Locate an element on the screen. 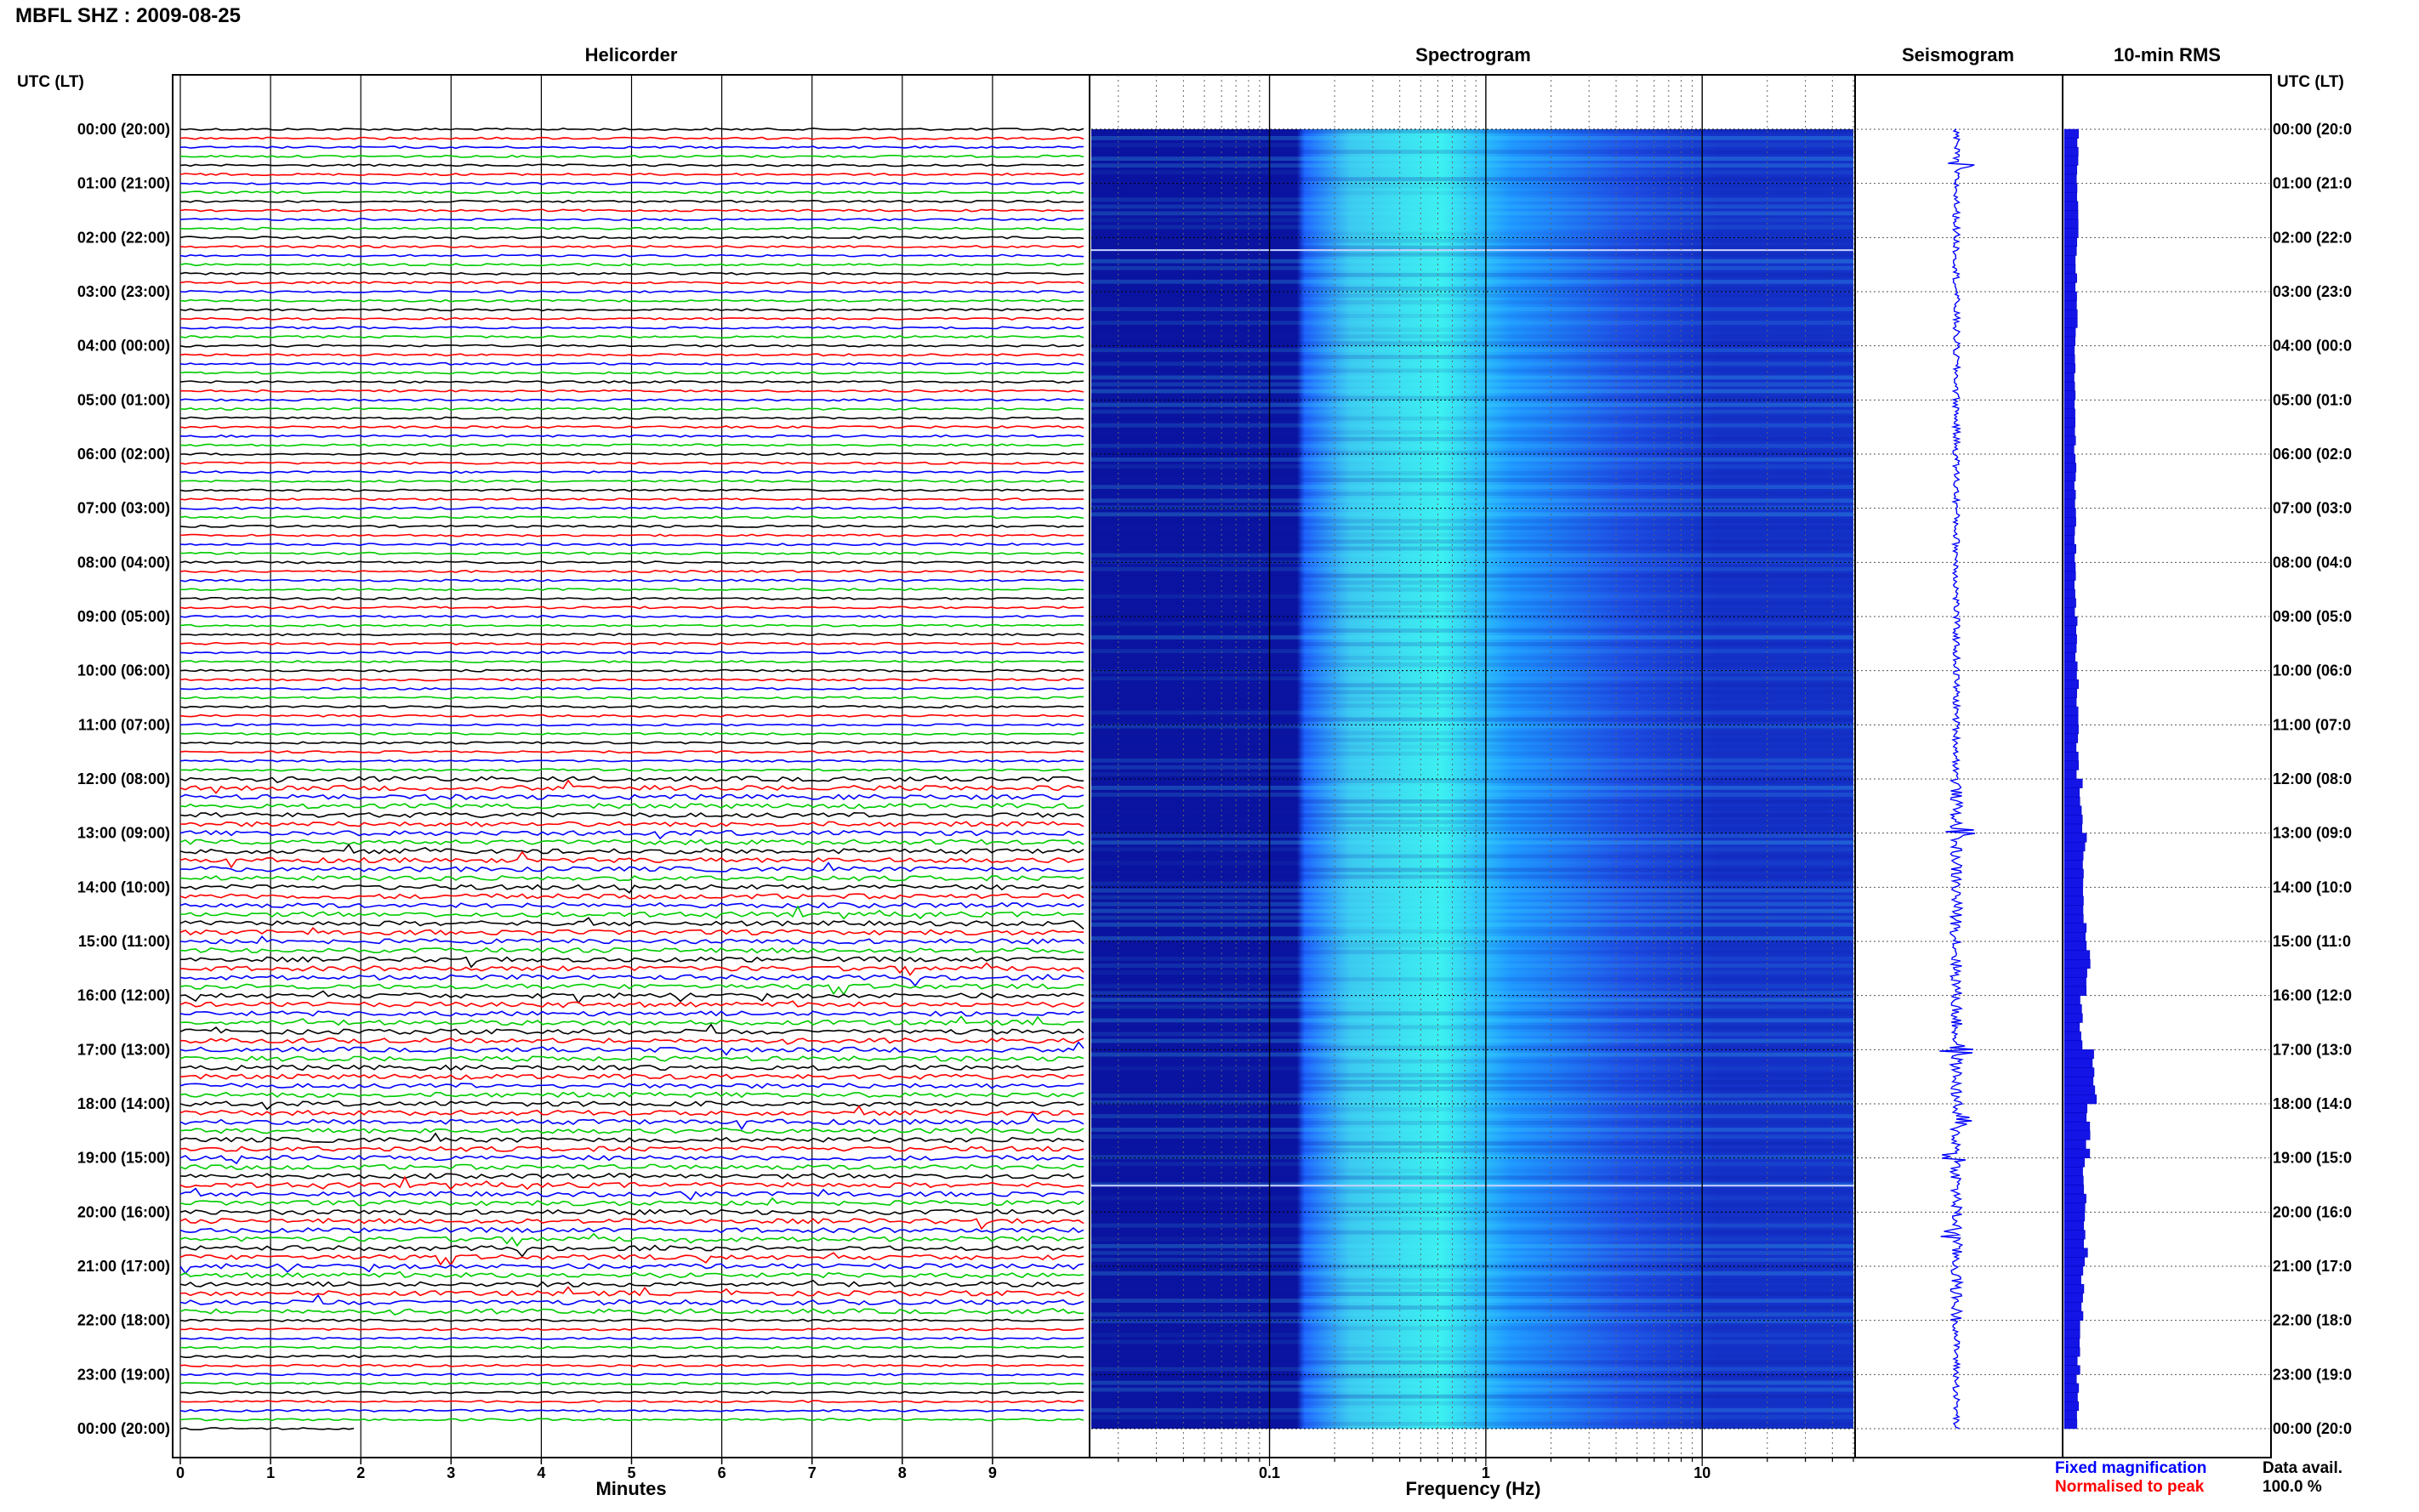 Image resolution: width=2419 pixels, height=1512 pixels. time-label-left: 00:00 (20:00) is located at coordinates (123, 129).